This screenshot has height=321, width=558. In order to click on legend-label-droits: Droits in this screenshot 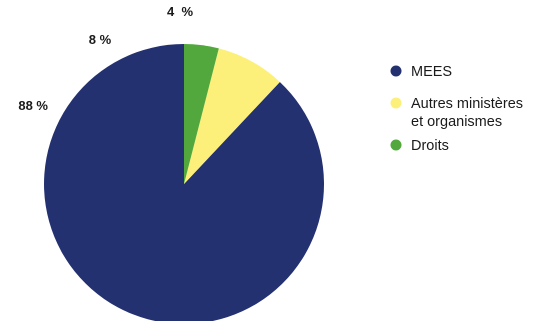, I will do `click(430, 146)`.